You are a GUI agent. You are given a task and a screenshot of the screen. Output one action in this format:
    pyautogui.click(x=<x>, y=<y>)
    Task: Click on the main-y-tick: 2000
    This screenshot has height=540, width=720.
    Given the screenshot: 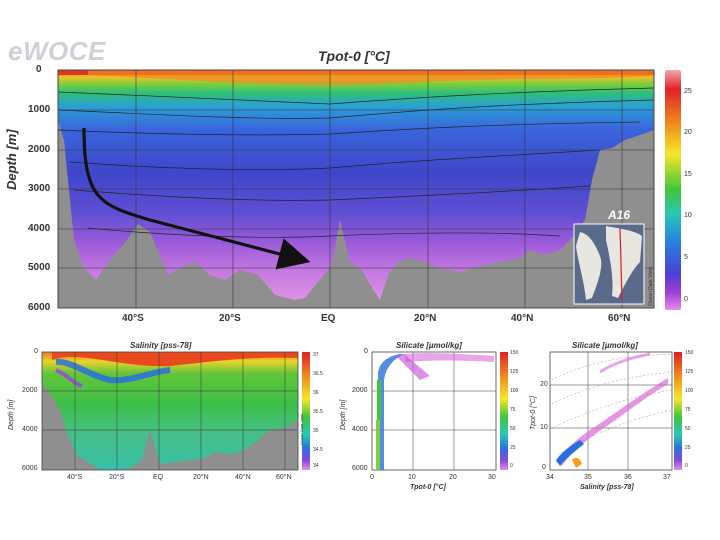 What is the action you would take?
    pyautogui.click(x=39, y=149)
    